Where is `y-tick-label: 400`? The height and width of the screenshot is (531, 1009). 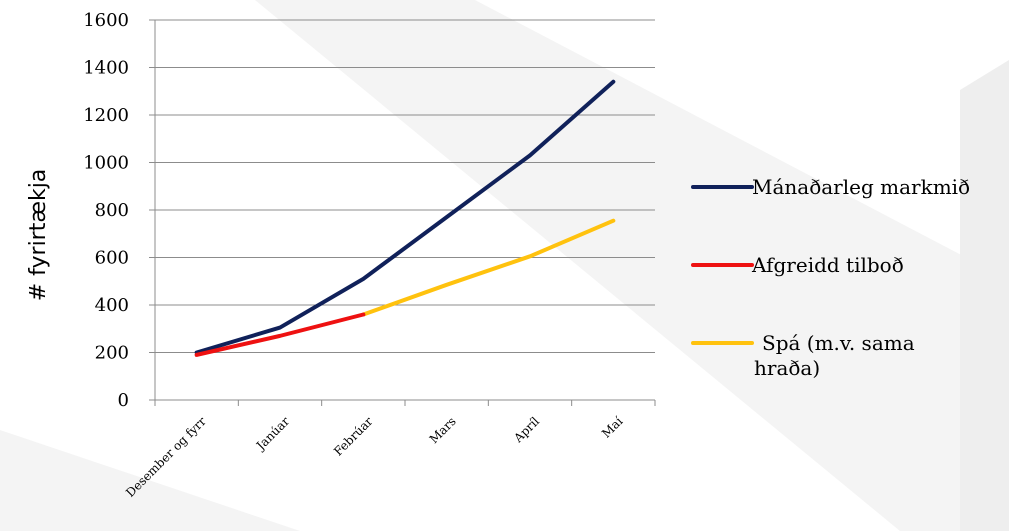 y-tick-label: 400 is located at coordinates (112, 305).